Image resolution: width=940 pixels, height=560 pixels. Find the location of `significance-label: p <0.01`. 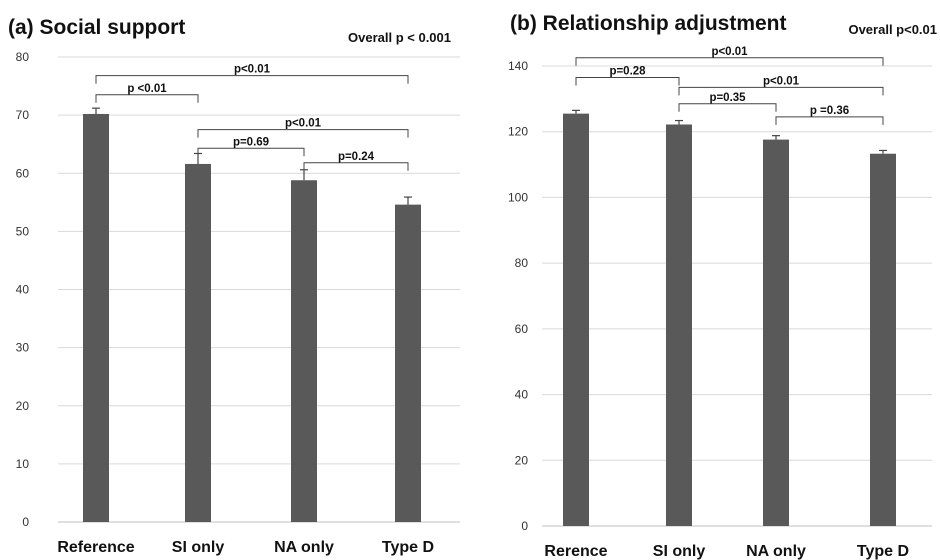

significance-label: p <0.01 is located at coordinates (147, 89).